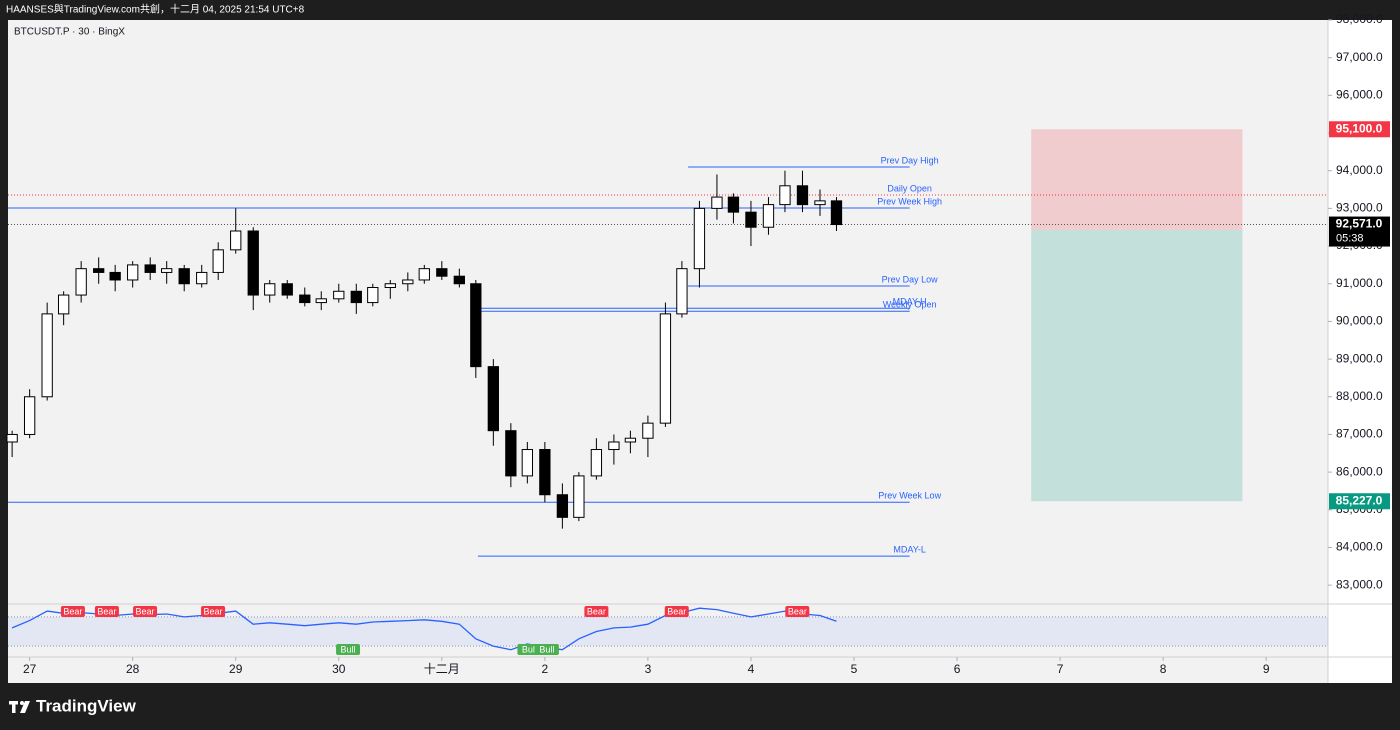 Image resolution: width=1400 pixels, height=730 pixels. I want to click on y-tick-label: 91,000.0, so click(1359, 283).